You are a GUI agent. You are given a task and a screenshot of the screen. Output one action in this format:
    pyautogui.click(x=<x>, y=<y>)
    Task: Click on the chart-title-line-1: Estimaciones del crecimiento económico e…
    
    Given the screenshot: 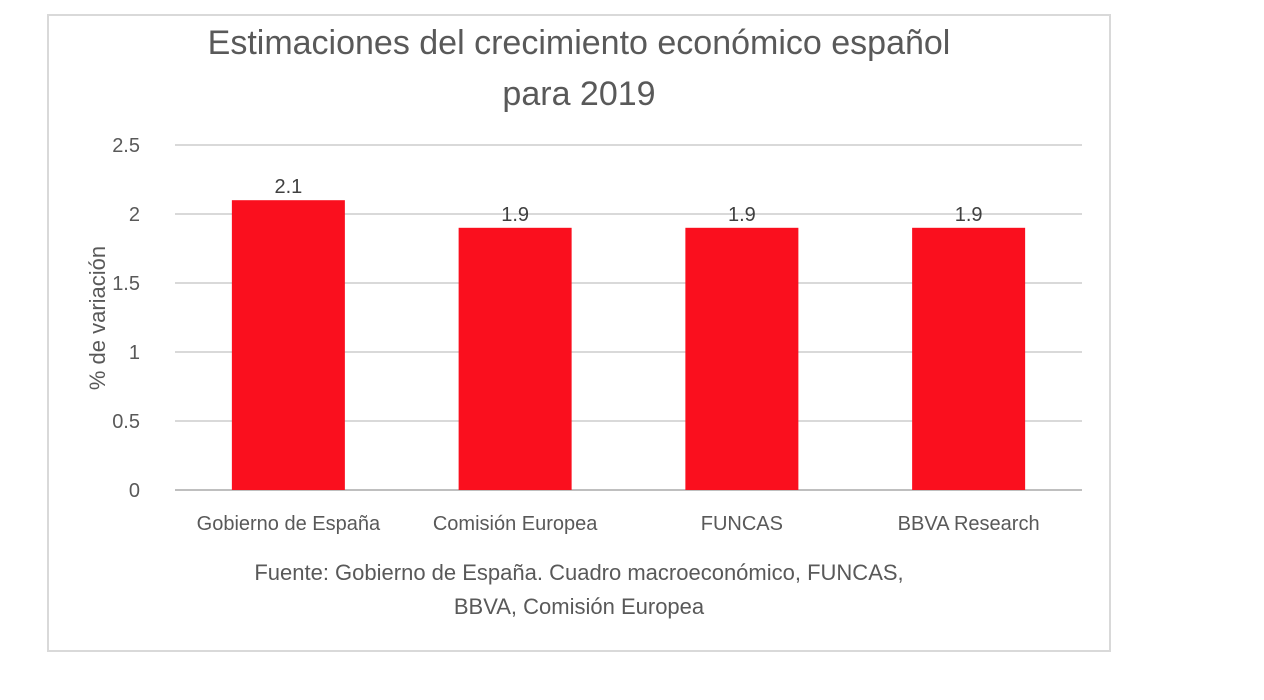 What is the action you would take?
    pyautogui.click(x=579, y=43)
    